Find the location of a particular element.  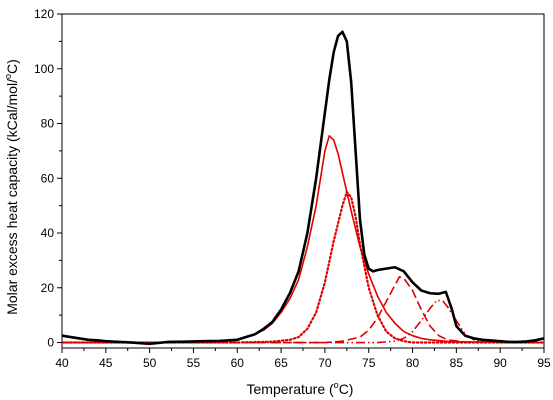

x-tick-label-95: 95 is located at coordinates (544, 363).